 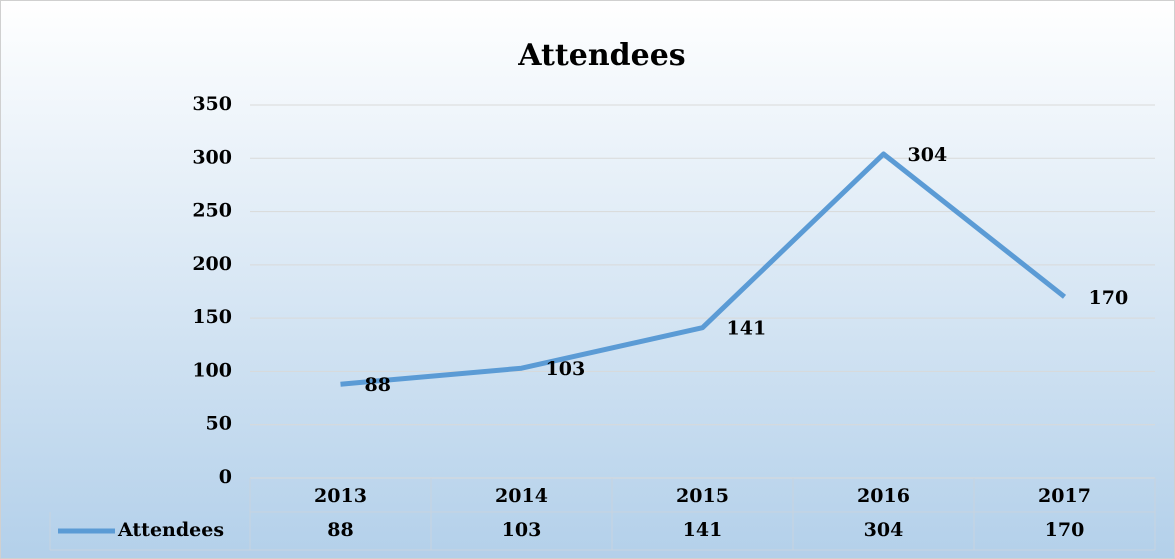 I want to click on table-value: 141, so click(x=703, y=530).